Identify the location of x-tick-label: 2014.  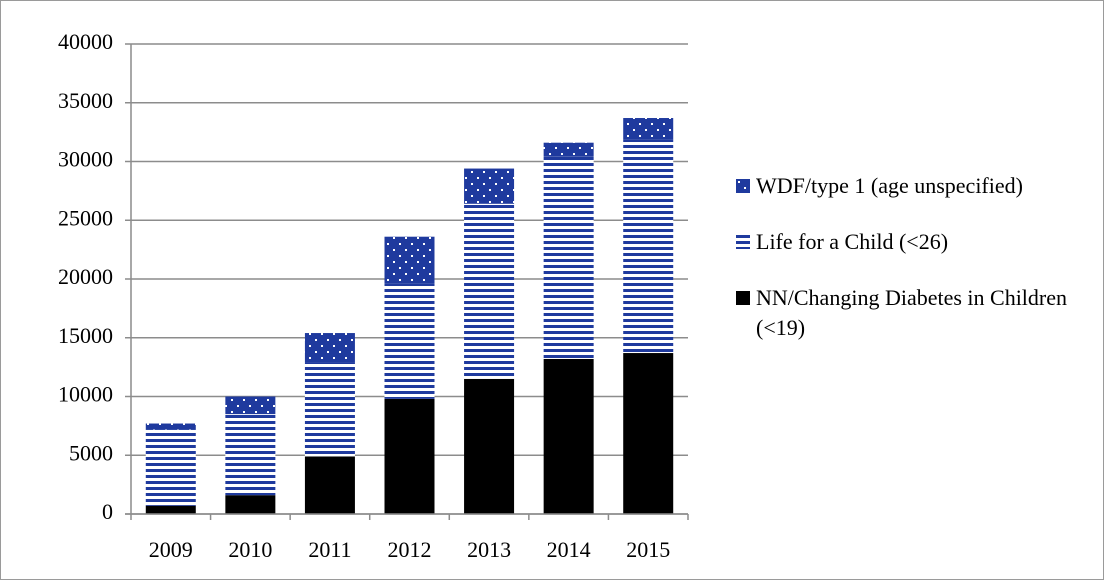
(569, 549).